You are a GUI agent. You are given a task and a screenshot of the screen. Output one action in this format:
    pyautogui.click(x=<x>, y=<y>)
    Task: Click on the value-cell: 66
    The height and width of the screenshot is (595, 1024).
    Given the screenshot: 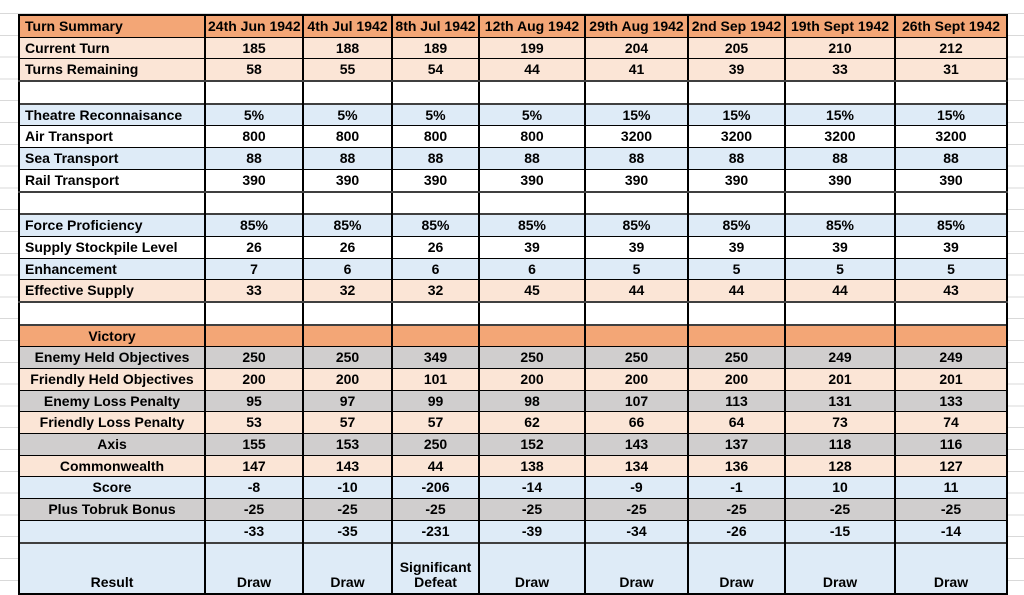 What is the action you would take?
    pyautogui.click(x=636, y=423)
    